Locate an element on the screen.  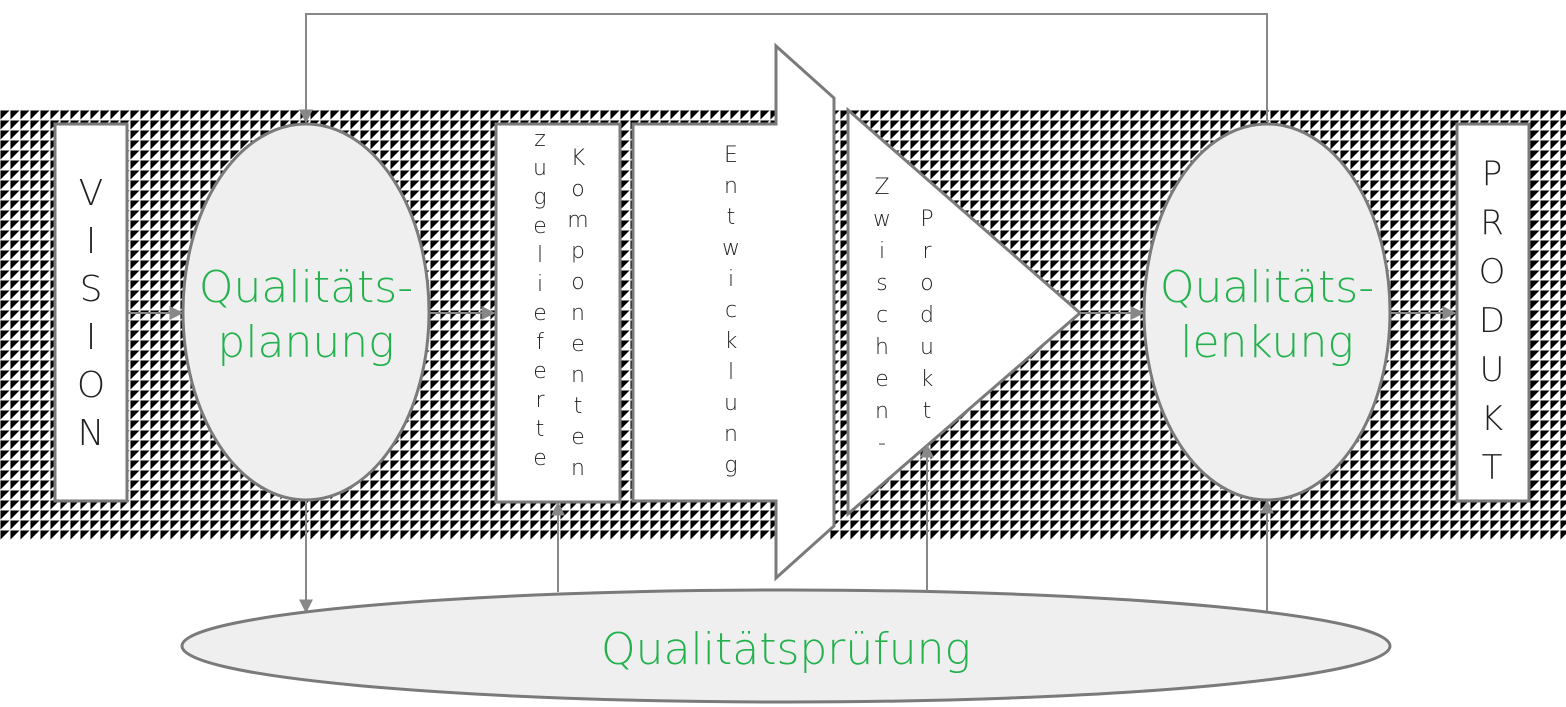
quality-testing-label: Qualitätsprüfung is located at coordinates (786, 649).